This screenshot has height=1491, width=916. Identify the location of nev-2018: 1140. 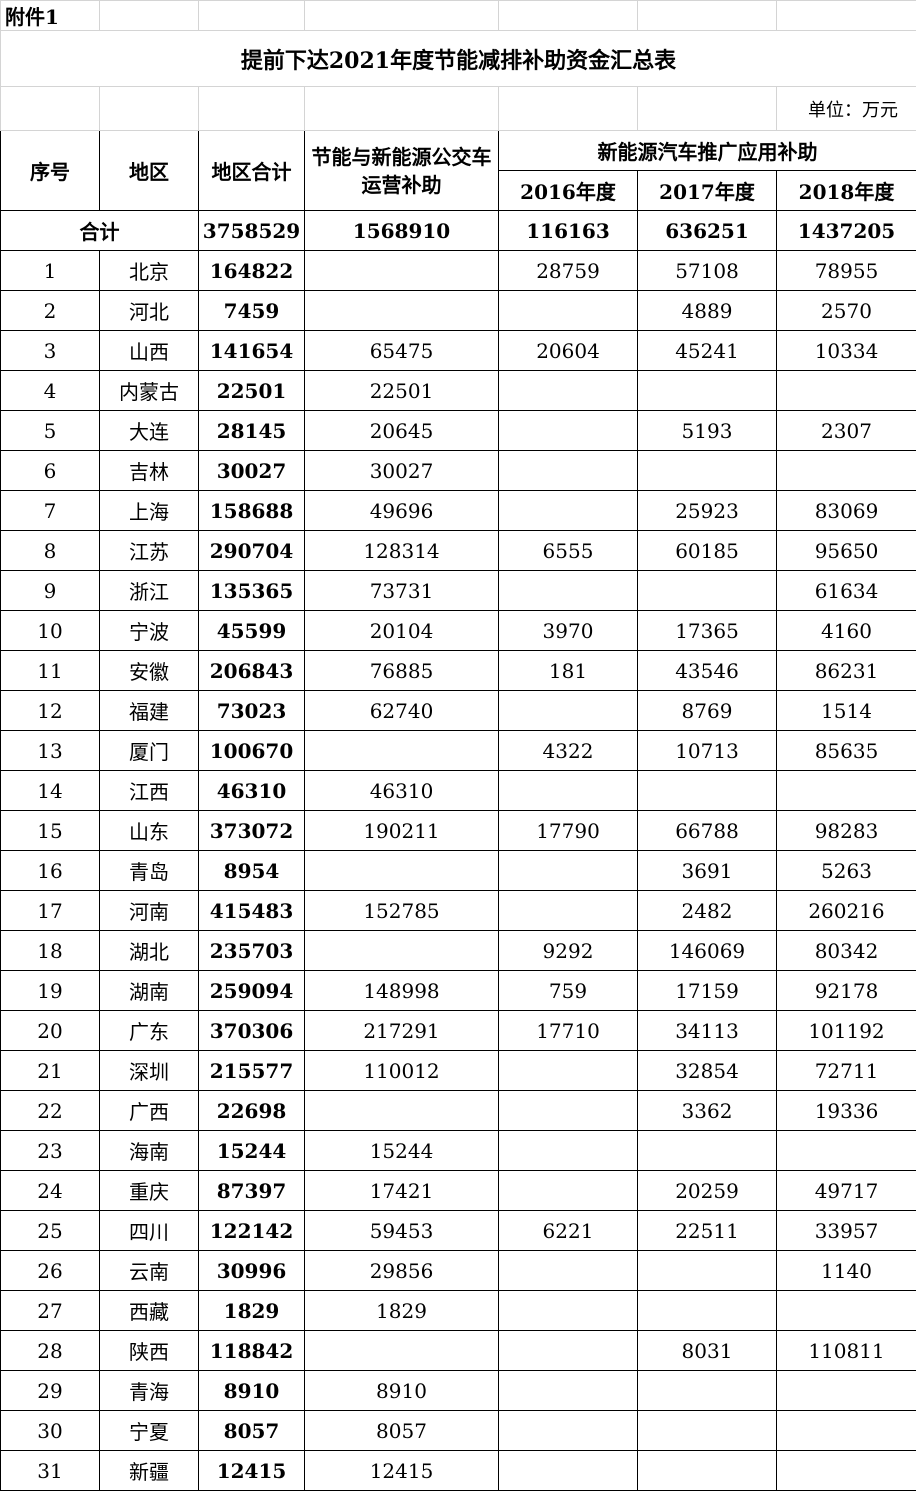
(846, 1270).